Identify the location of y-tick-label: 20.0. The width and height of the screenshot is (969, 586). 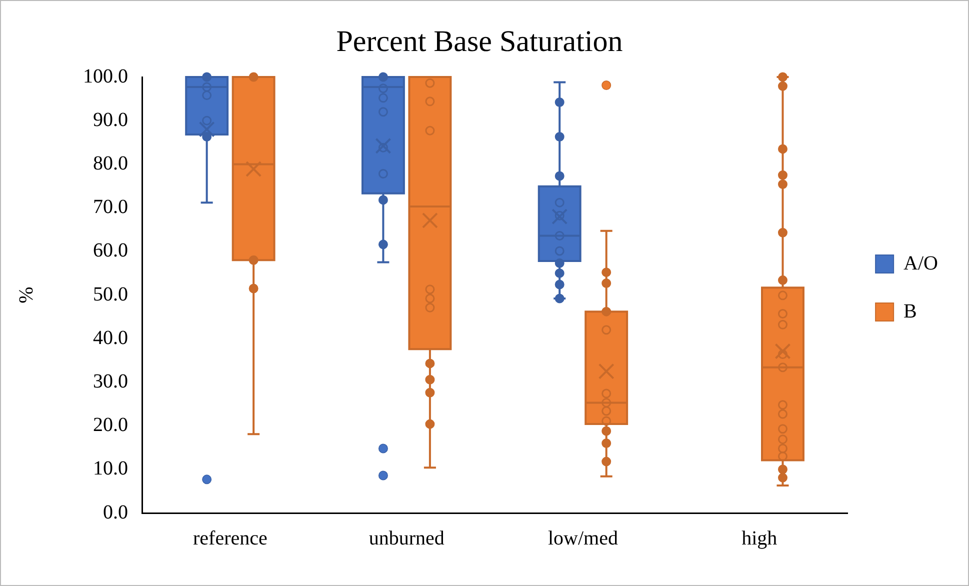
(110, 425).